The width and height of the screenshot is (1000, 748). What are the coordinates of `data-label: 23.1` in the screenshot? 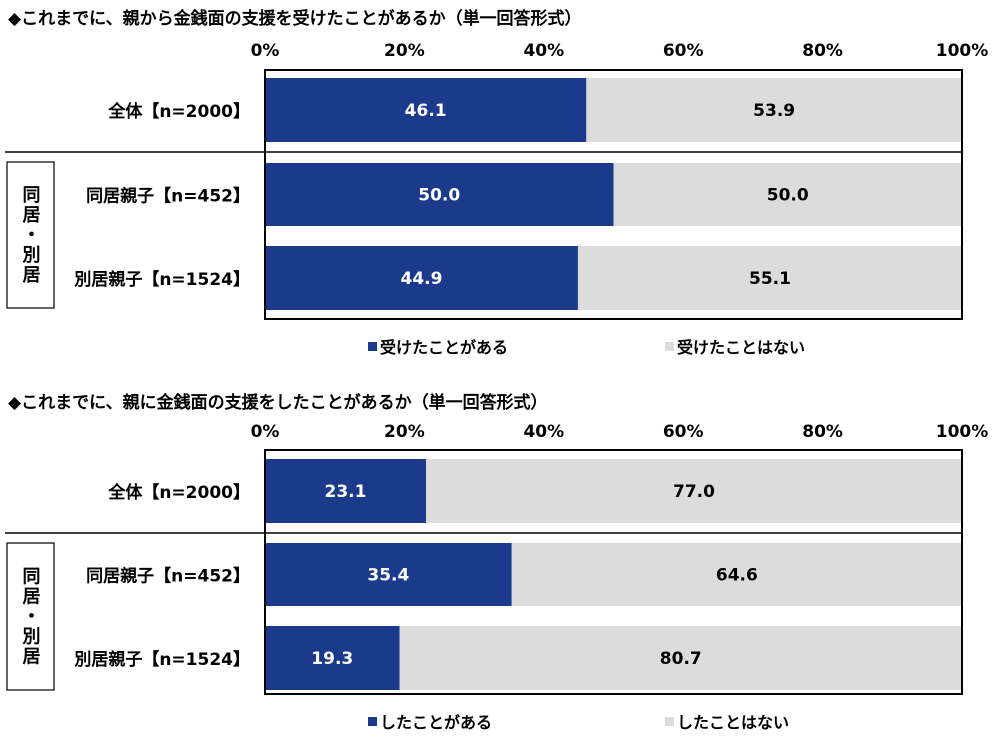 It's located at (346, 492).